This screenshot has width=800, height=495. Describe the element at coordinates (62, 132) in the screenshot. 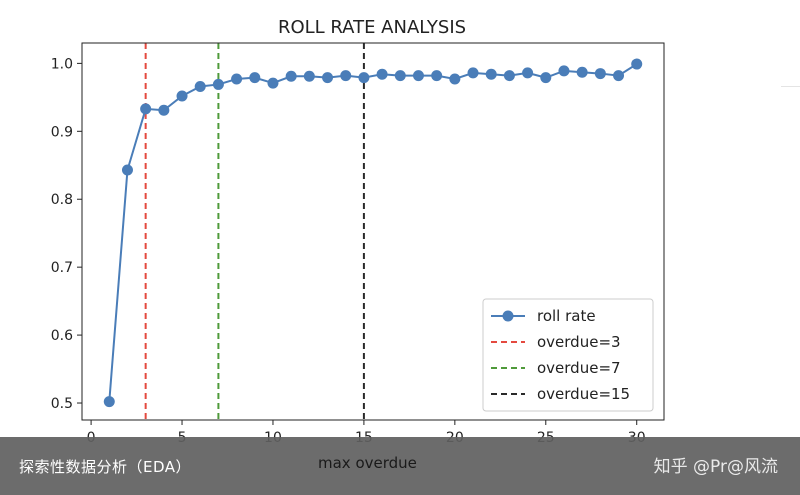

I see `y-tick-label: 0.9` at that location.